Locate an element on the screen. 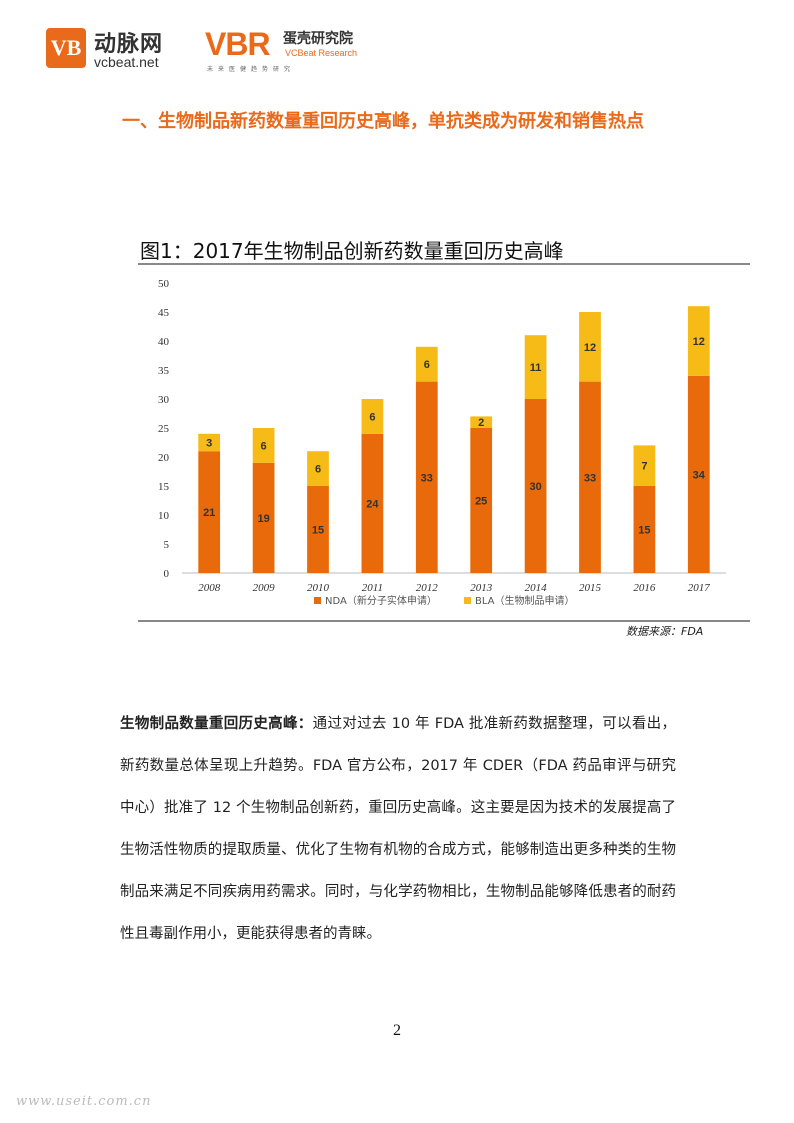 The image size is (794, 1123). figure-source: 数据来源：FDA is located at coordinates (665, 631).